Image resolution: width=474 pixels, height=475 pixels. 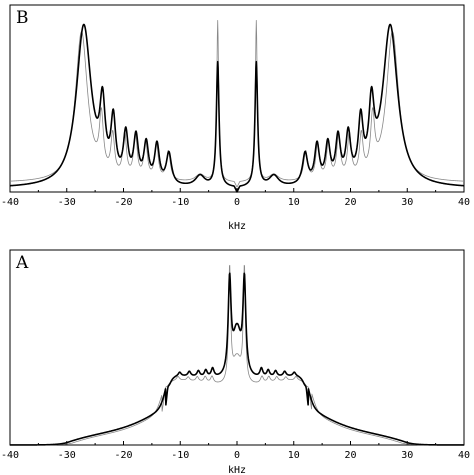 What do you see at coordinates (22, 18) in the screenshot?
I see `panel-label: B` at bounding box center [22, 18].